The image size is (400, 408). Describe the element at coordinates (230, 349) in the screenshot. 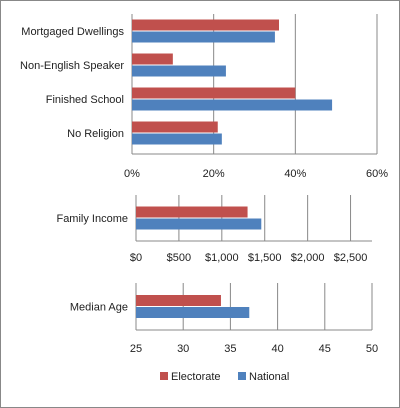

I see `x-tick-label: 35` at that location.